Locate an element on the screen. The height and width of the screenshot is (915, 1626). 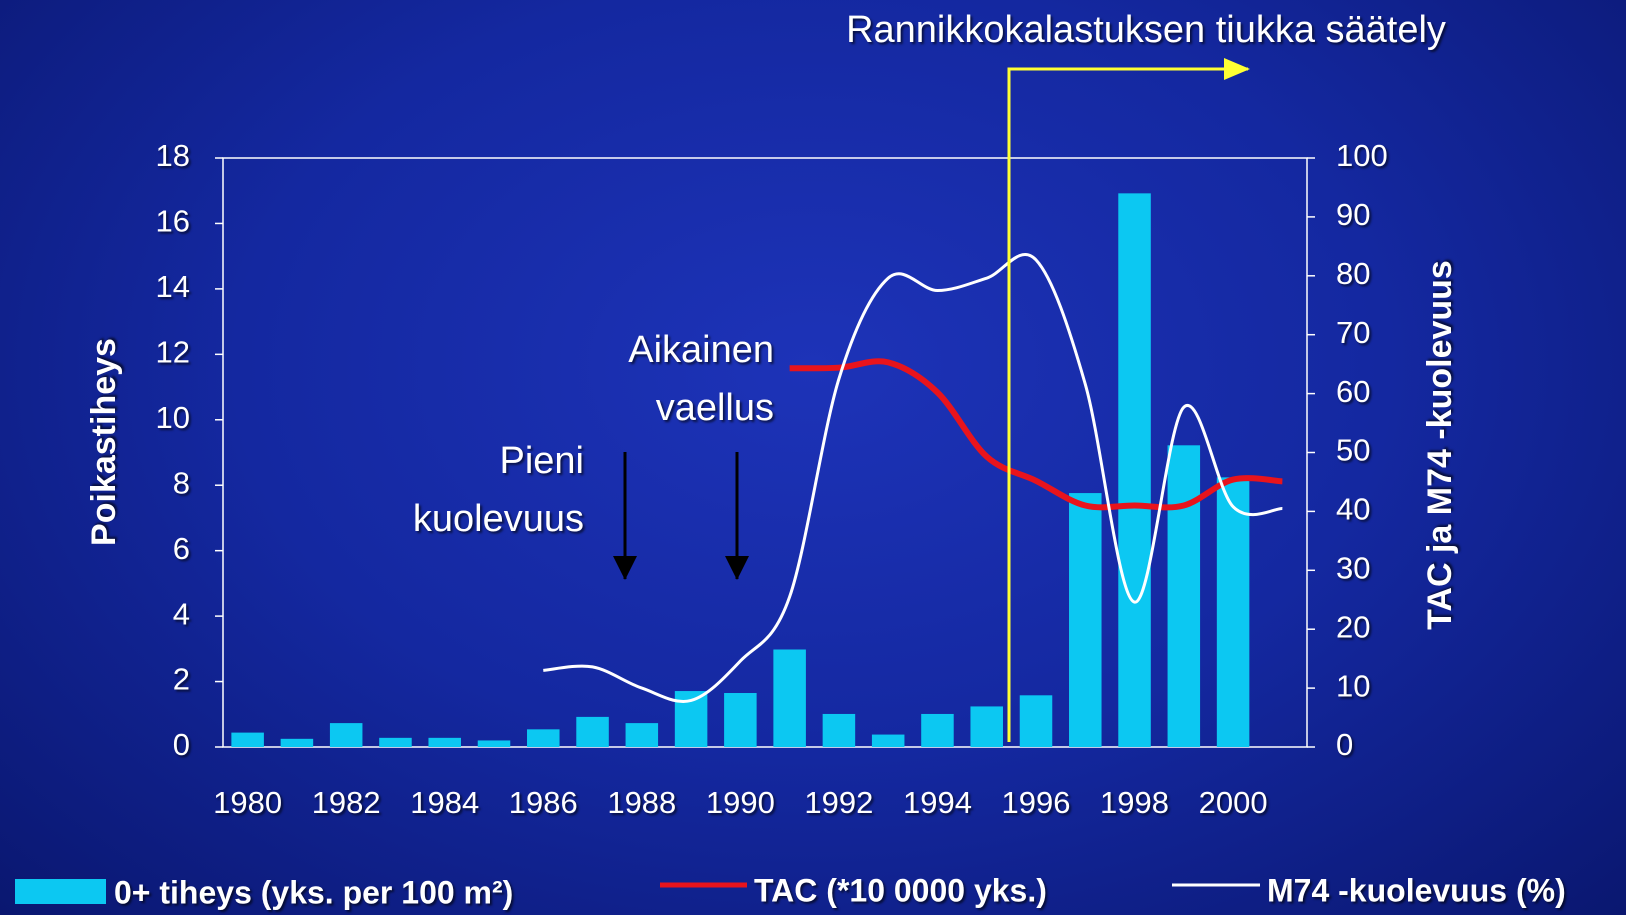
x-tick-label: 1994 is located at coordinates (937, 802).